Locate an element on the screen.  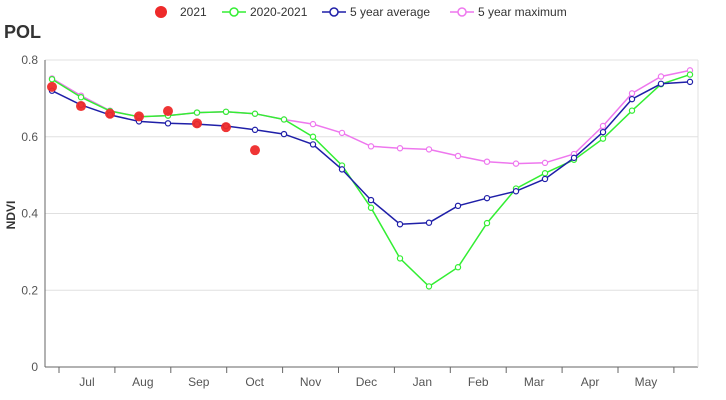
x-tick-label: Oct is located at coordinates (254, 382).